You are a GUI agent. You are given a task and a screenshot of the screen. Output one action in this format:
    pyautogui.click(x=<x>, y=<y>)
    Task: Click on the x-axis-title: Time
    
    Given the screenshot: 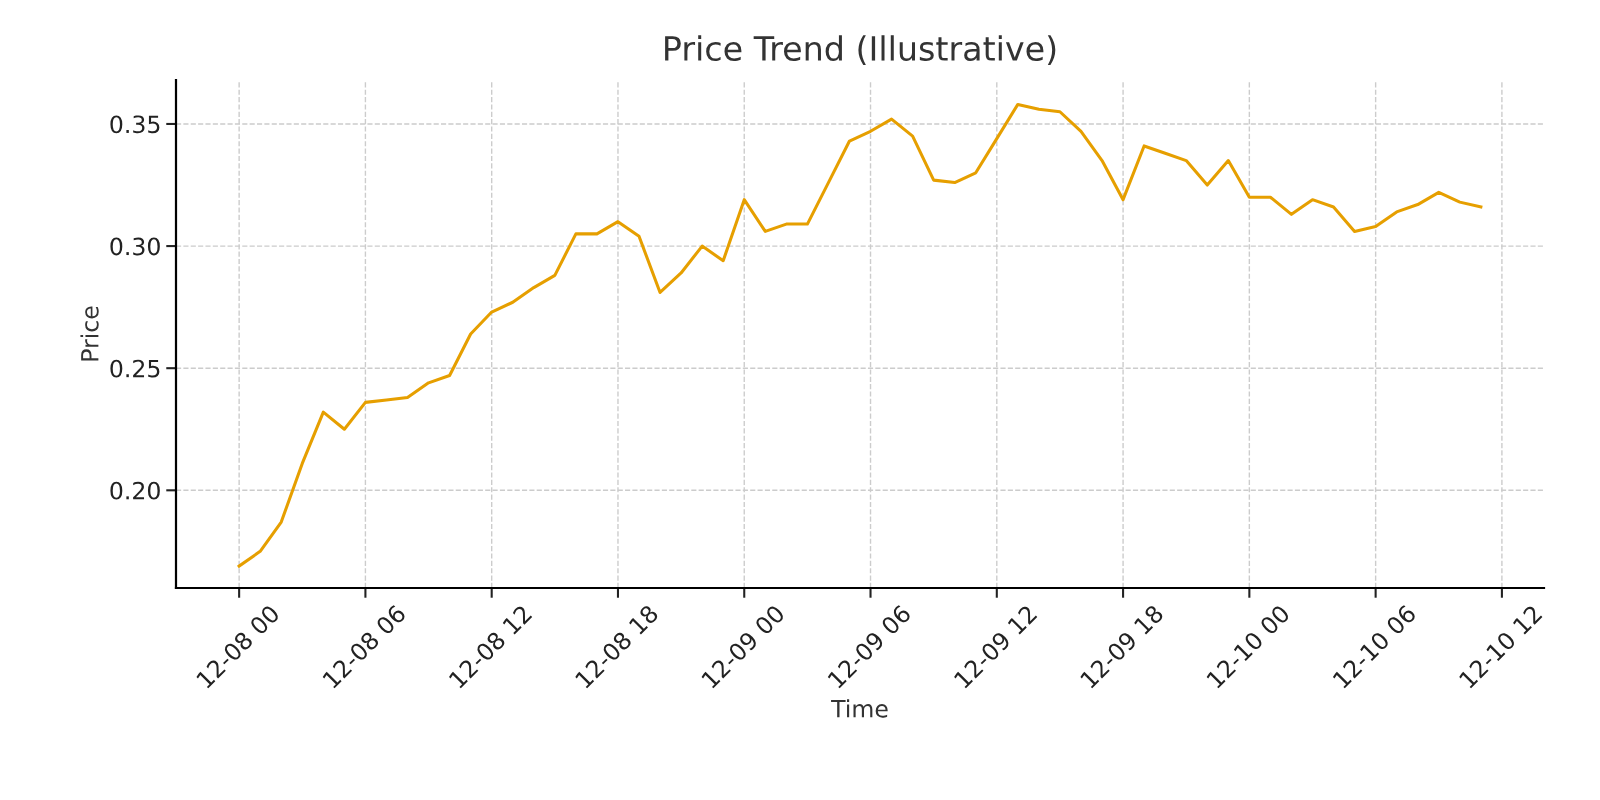 What is the action you would take?
    pyautogui.click(x=859, y=708)
    